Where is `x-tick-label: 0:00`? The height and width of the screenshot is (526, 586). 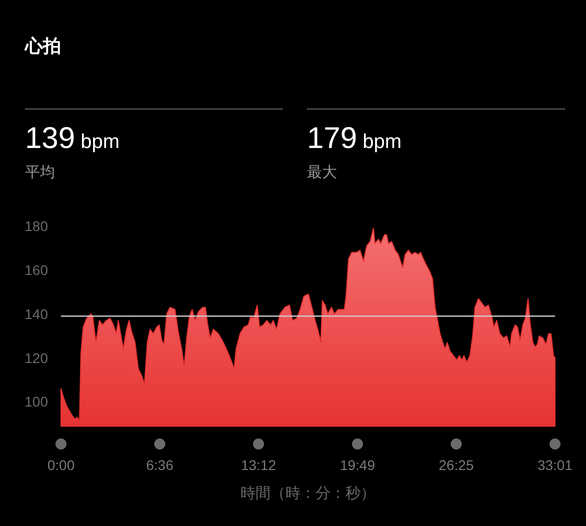 x-tick-label: 0:00 is located at coordinates (61, 465).